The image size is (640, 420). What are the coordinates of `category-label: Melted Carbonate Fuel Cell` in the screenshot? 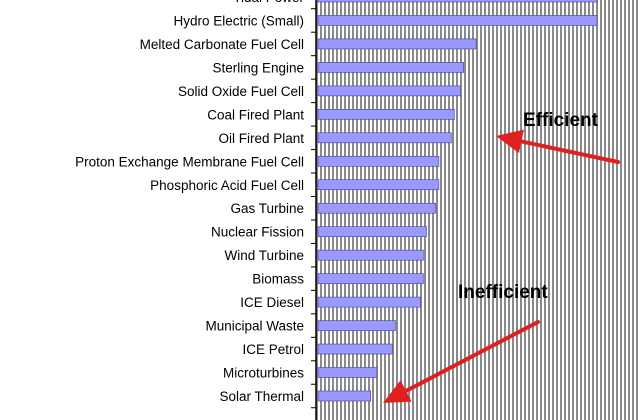 It's located at (222, 44).